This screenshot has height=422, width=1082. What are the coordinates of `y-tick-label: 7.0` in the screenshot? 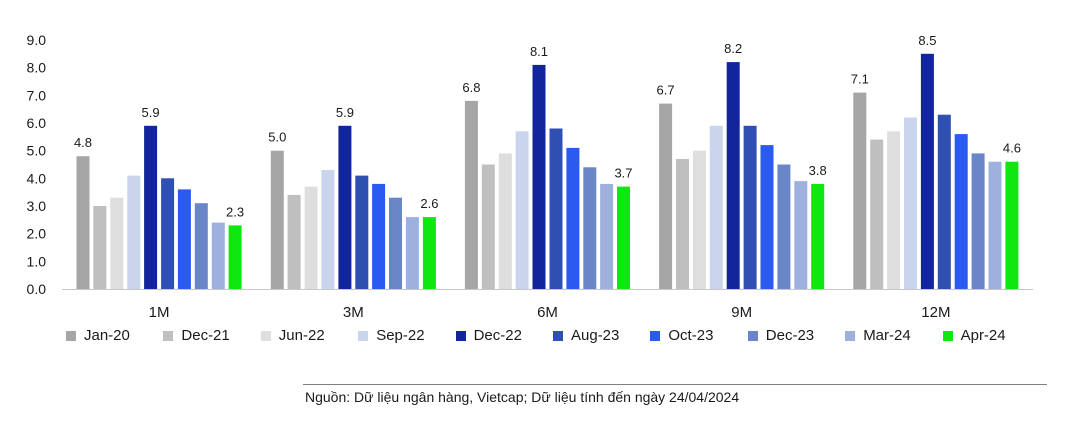 It's located at (37, 95).